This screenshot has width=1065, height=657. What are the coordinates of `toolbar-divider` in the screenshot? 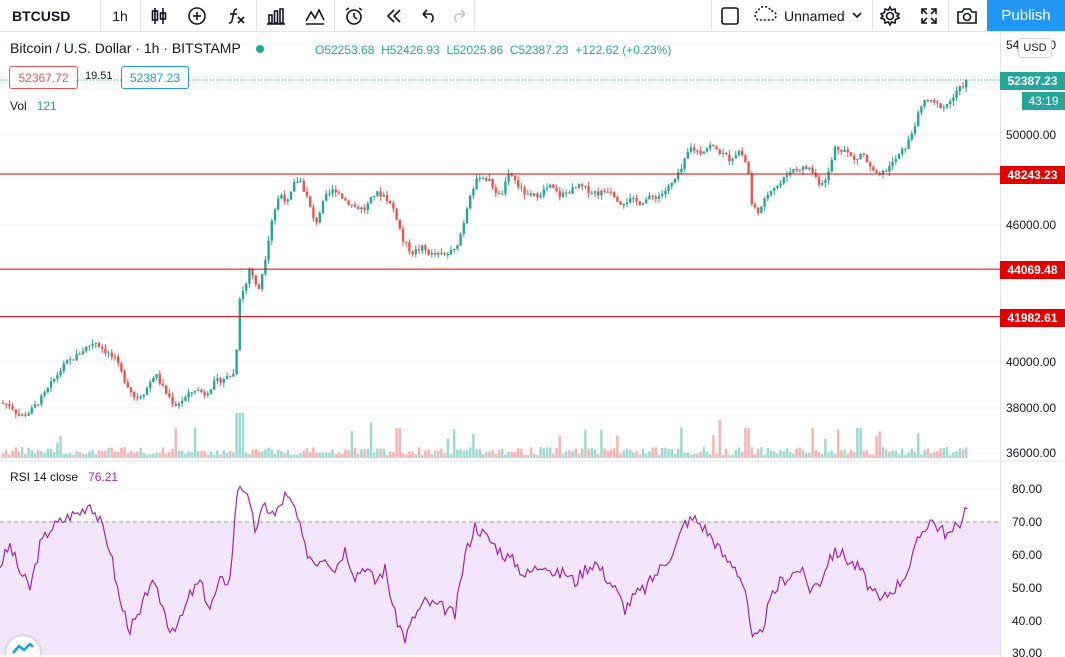 It's located at (872, 15).